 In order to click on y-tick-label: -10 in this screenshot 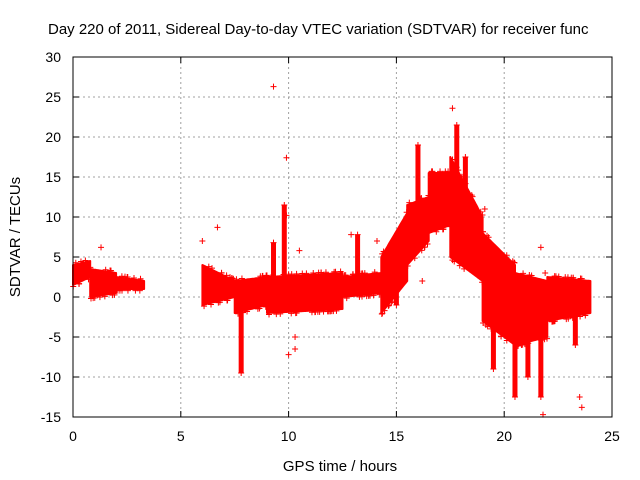, I will do `click(51, 377)`.